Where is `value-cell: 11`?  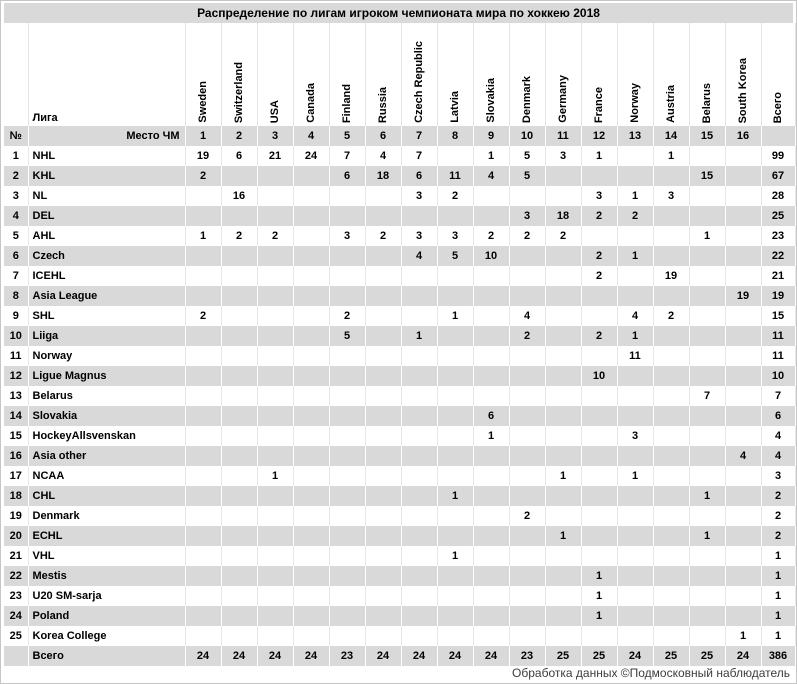
value-cell: 11 is located at coordinates (455, 176).